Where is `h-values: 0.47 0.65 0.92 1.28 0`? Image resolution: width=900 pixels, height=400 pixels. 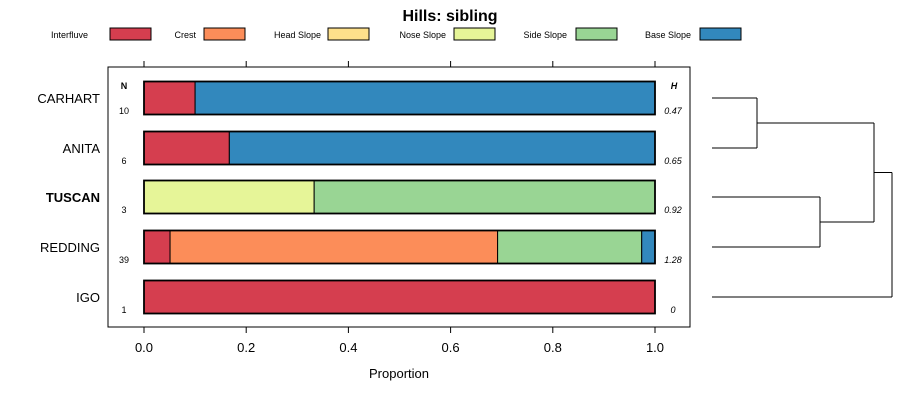 h-values: 0.47 0.65 0.92 1.28 0 is located at coordinates (673, 210).